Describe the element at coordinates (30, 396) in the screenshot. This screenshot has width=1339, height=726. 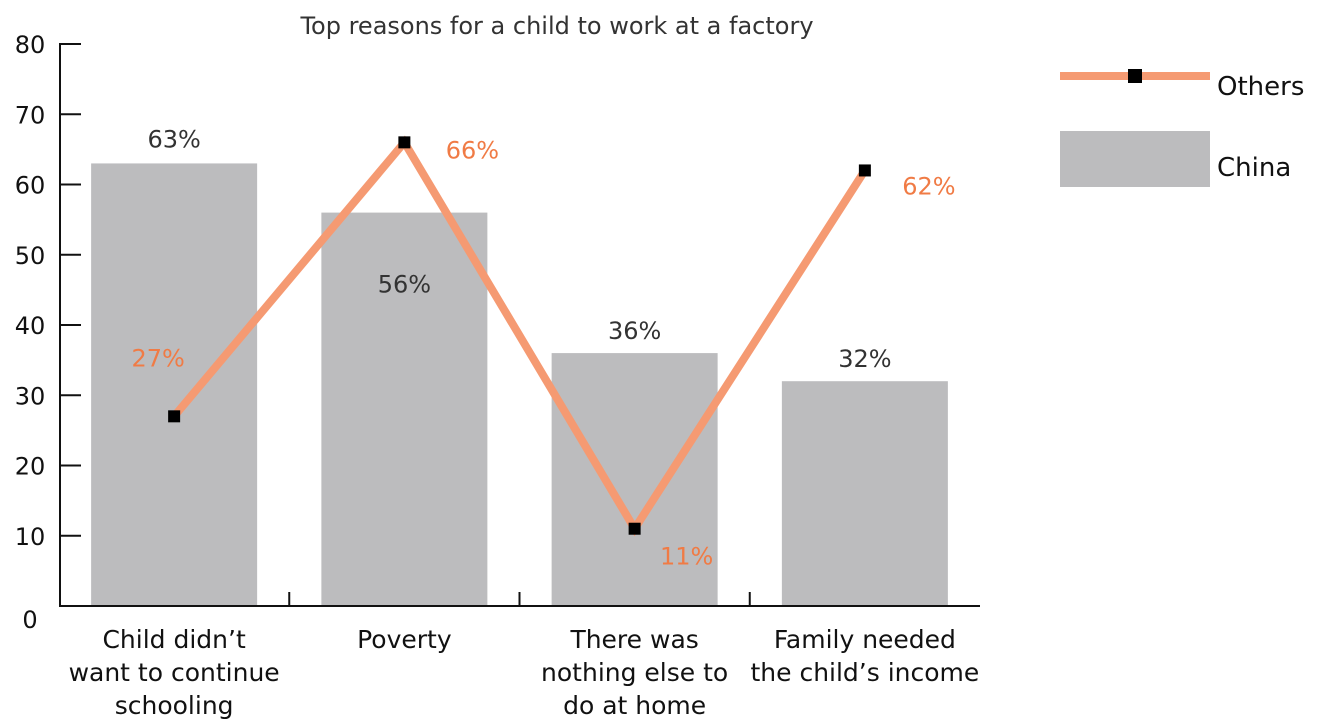
I see `y-tick-label-30: 30` at that location.